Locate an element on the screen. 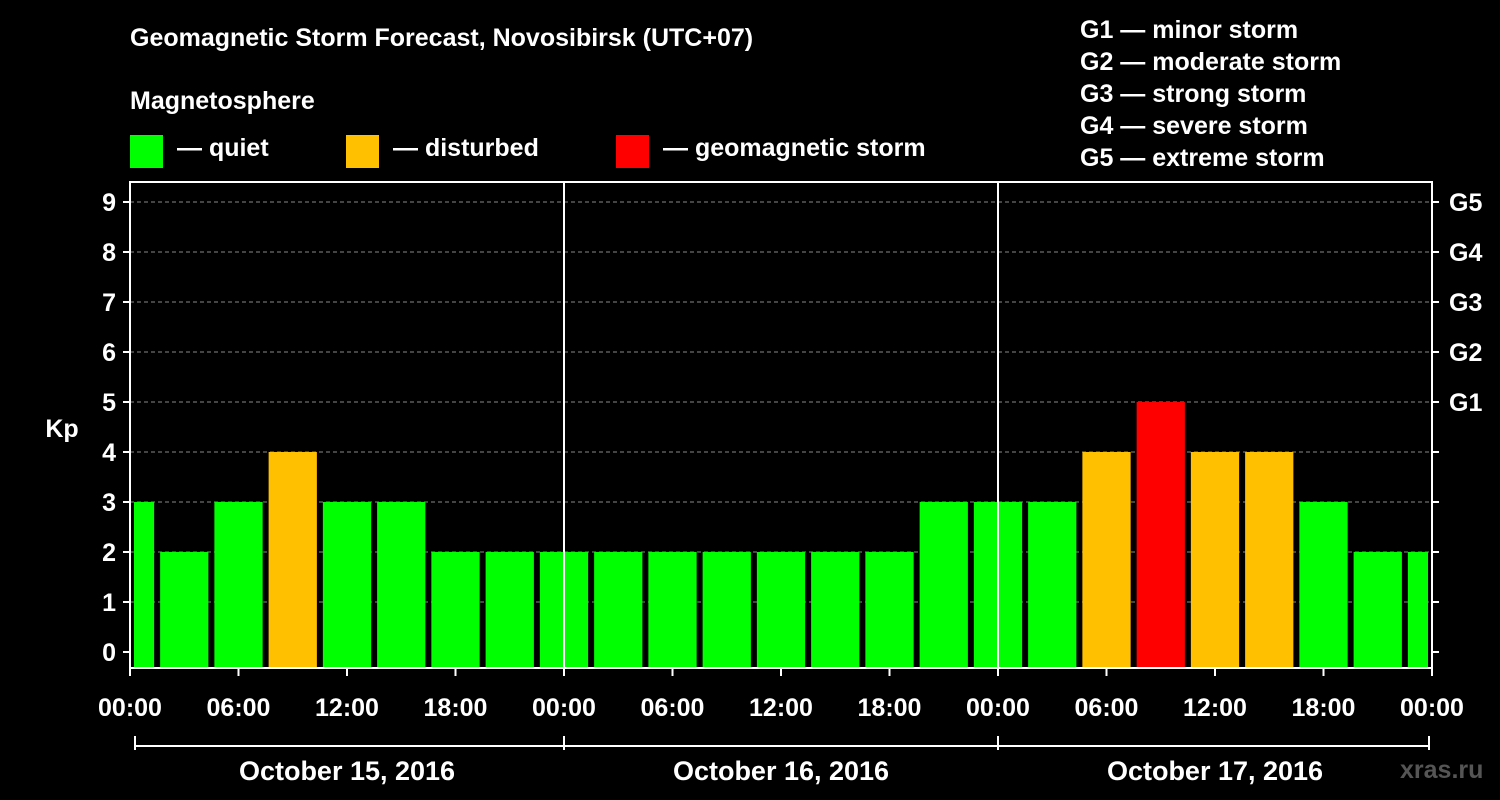 The image size is (1500, 800). g-scale-label-g3: G3 is located at coordinates (1465, 303).